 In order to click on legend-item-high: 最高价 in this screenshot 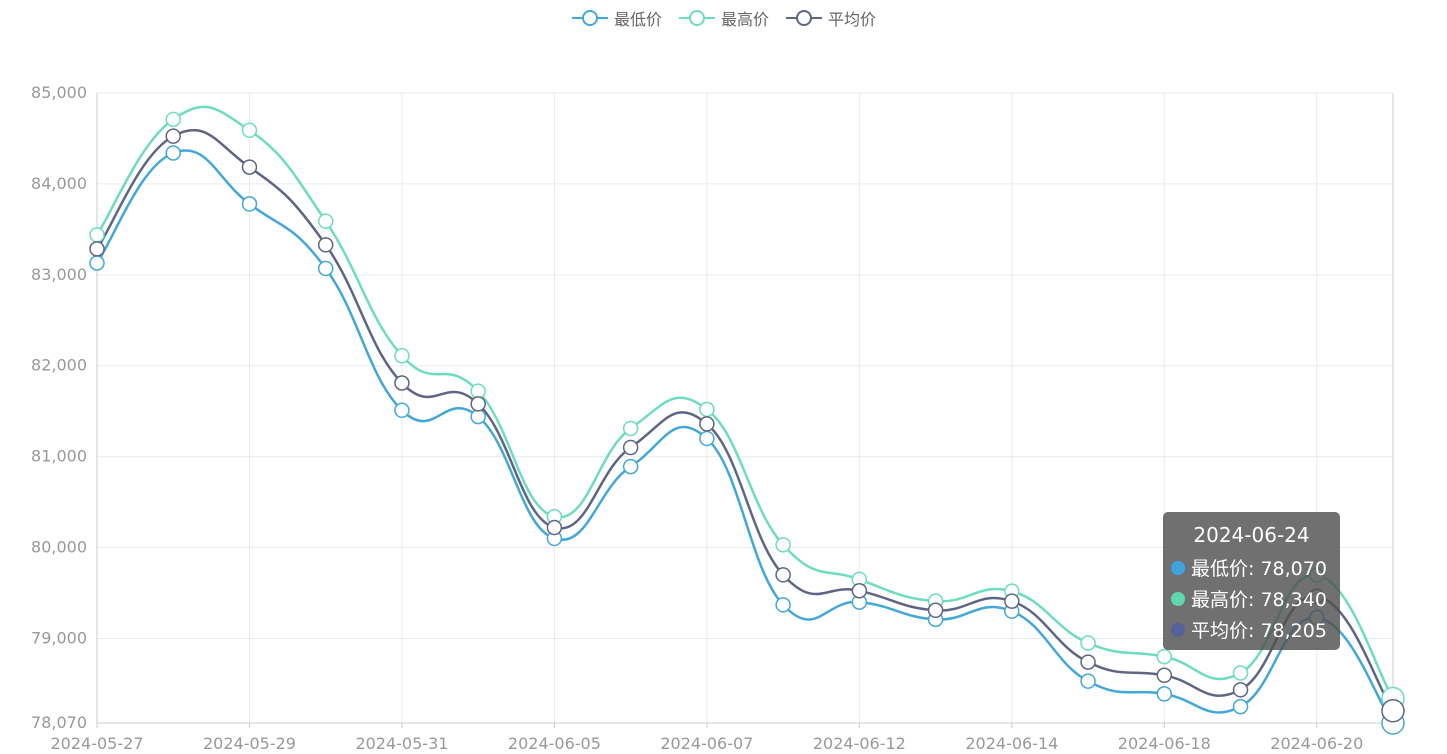, I will do `click(723, 18)`.